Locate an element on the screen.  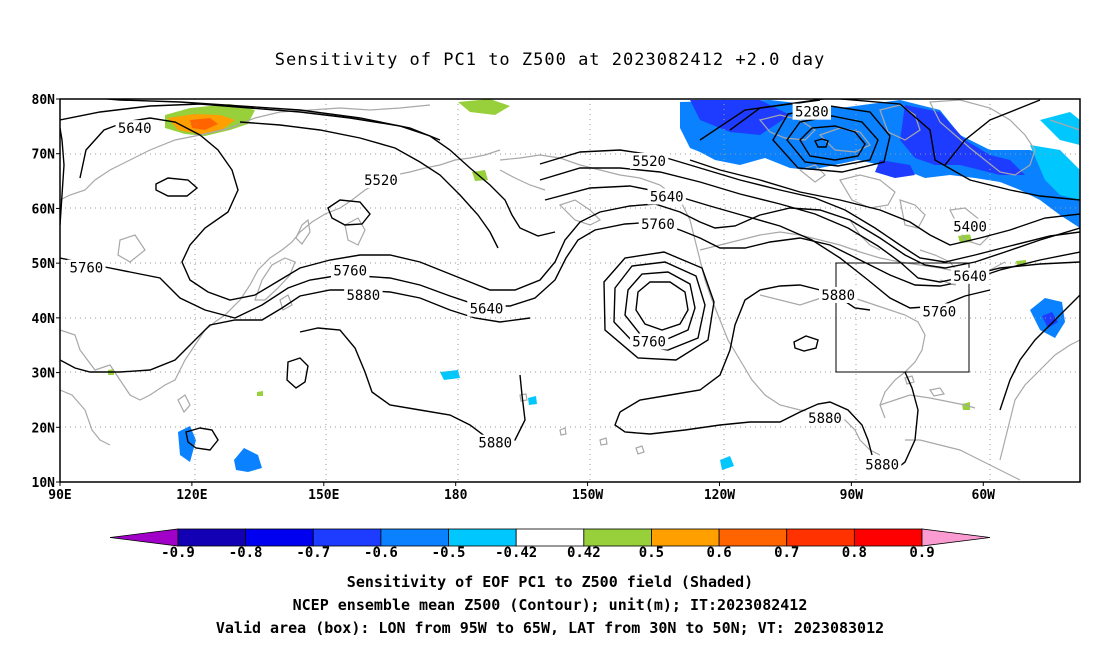
colorbar is located at coordinates (550, 537).